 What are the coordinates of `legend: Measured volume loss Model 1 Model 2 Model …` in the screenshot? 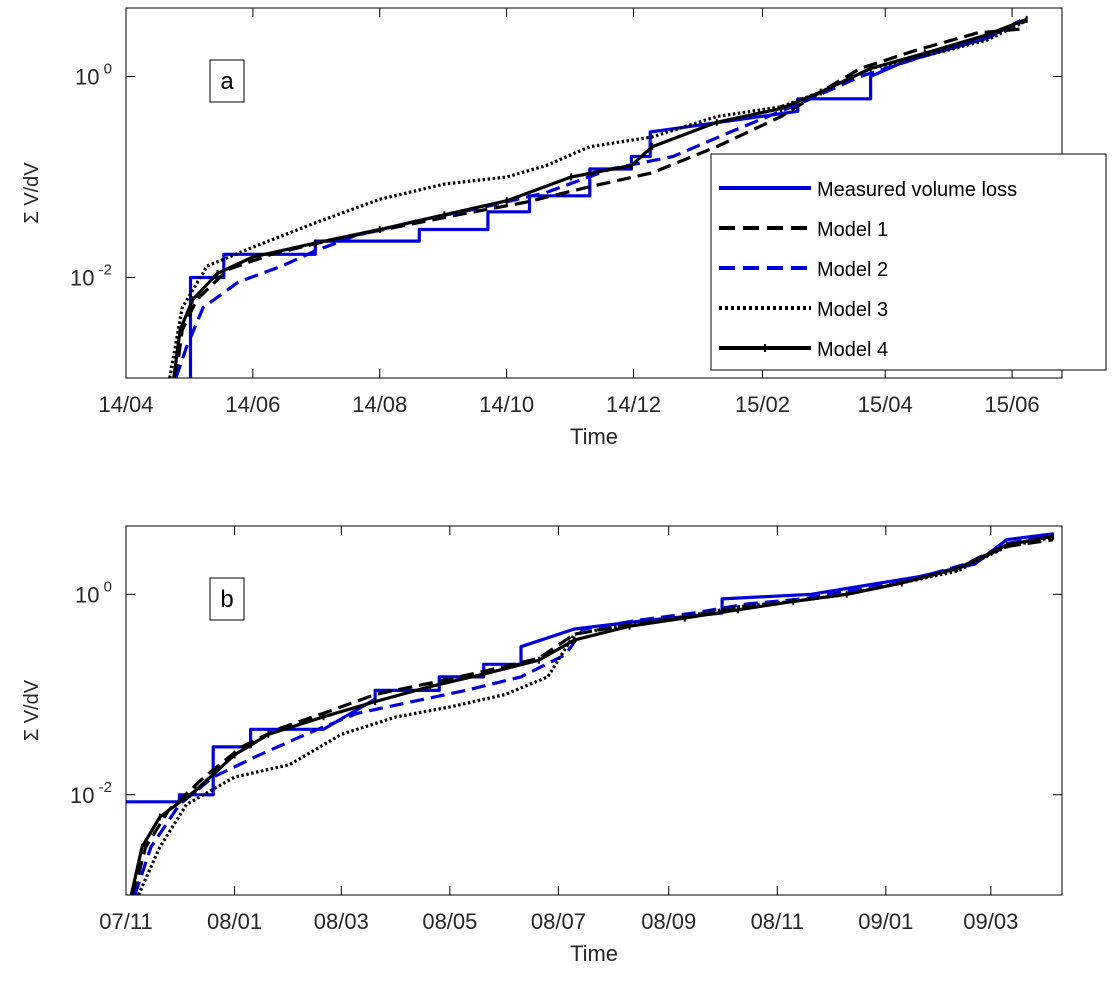 It's located at (908, 262).